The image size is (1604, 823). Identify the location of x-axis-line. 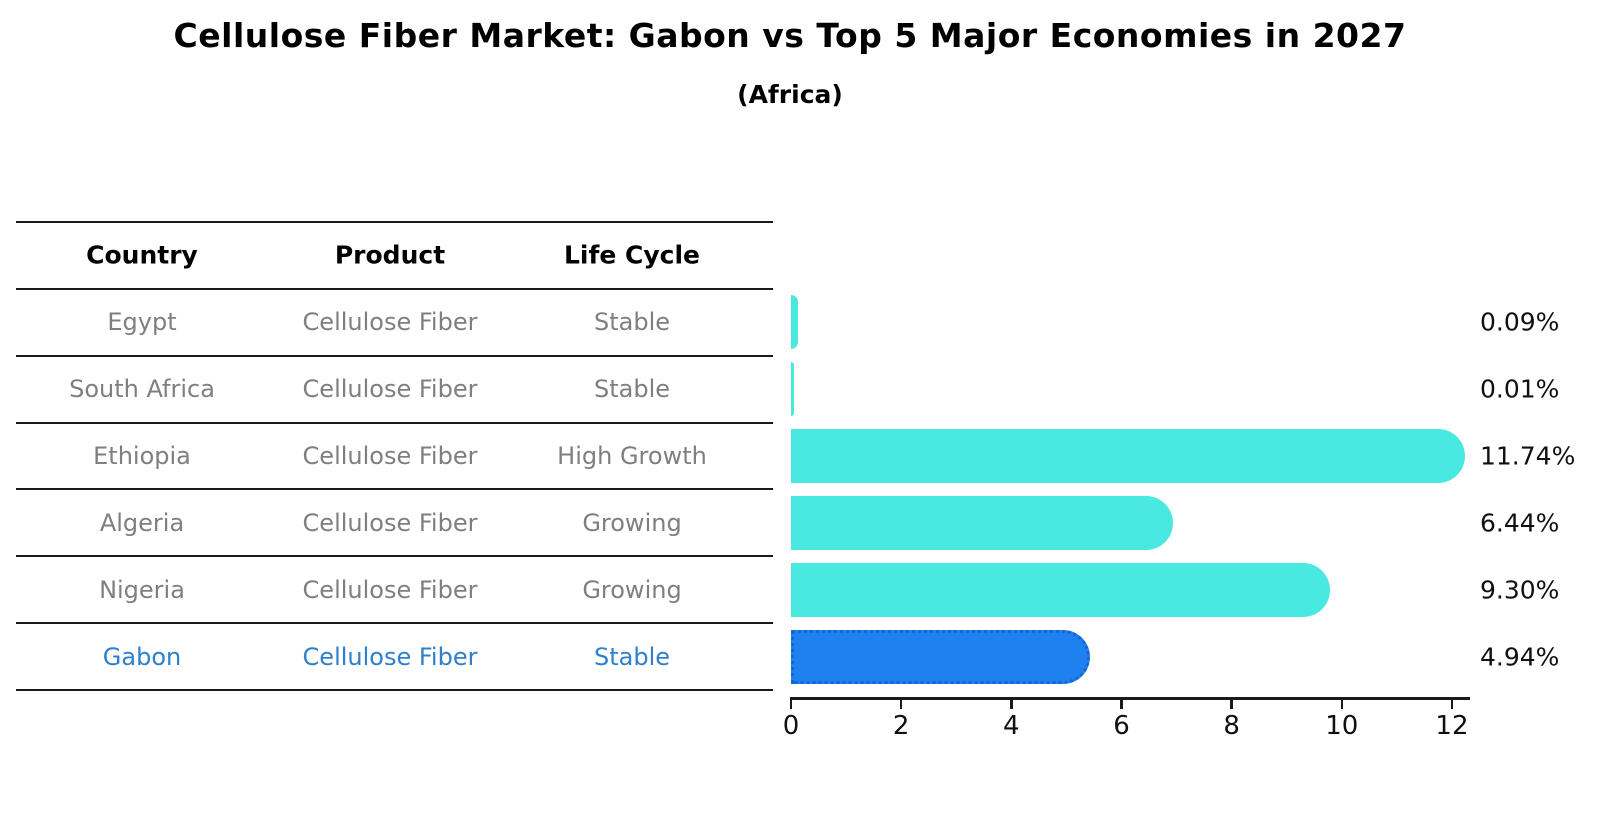
(1130, 698).